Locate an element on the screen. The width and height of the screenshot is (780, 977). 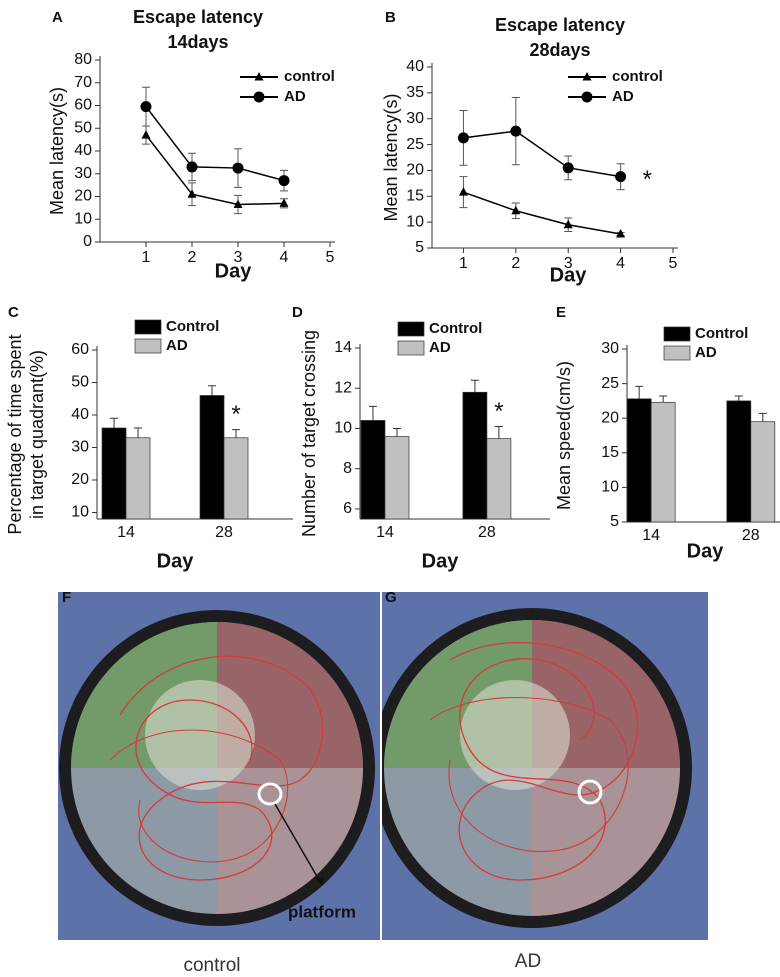
x-tick-label: 2 is located at coordinates (515, 263).